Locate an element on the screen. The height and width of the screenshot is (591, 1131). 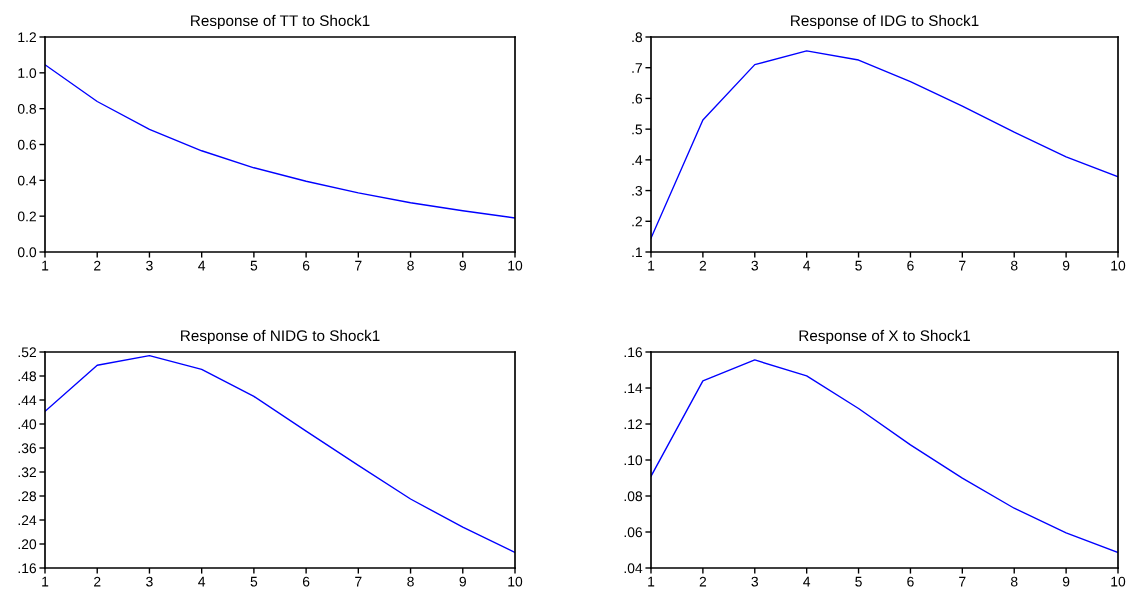
y-tick-label: .5 is located at coordinates (637, 129).